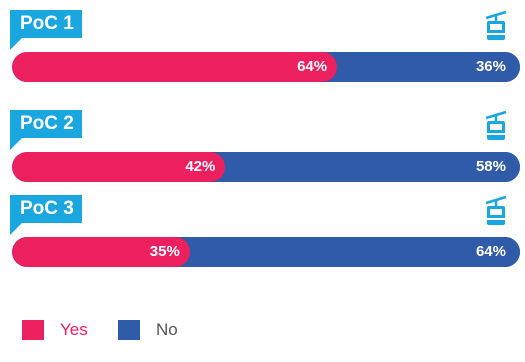  What do you see at coordinates (74, 329) in the screenshot?
I see `legend-label-yes: Yes` at bounding box center [74, 329].